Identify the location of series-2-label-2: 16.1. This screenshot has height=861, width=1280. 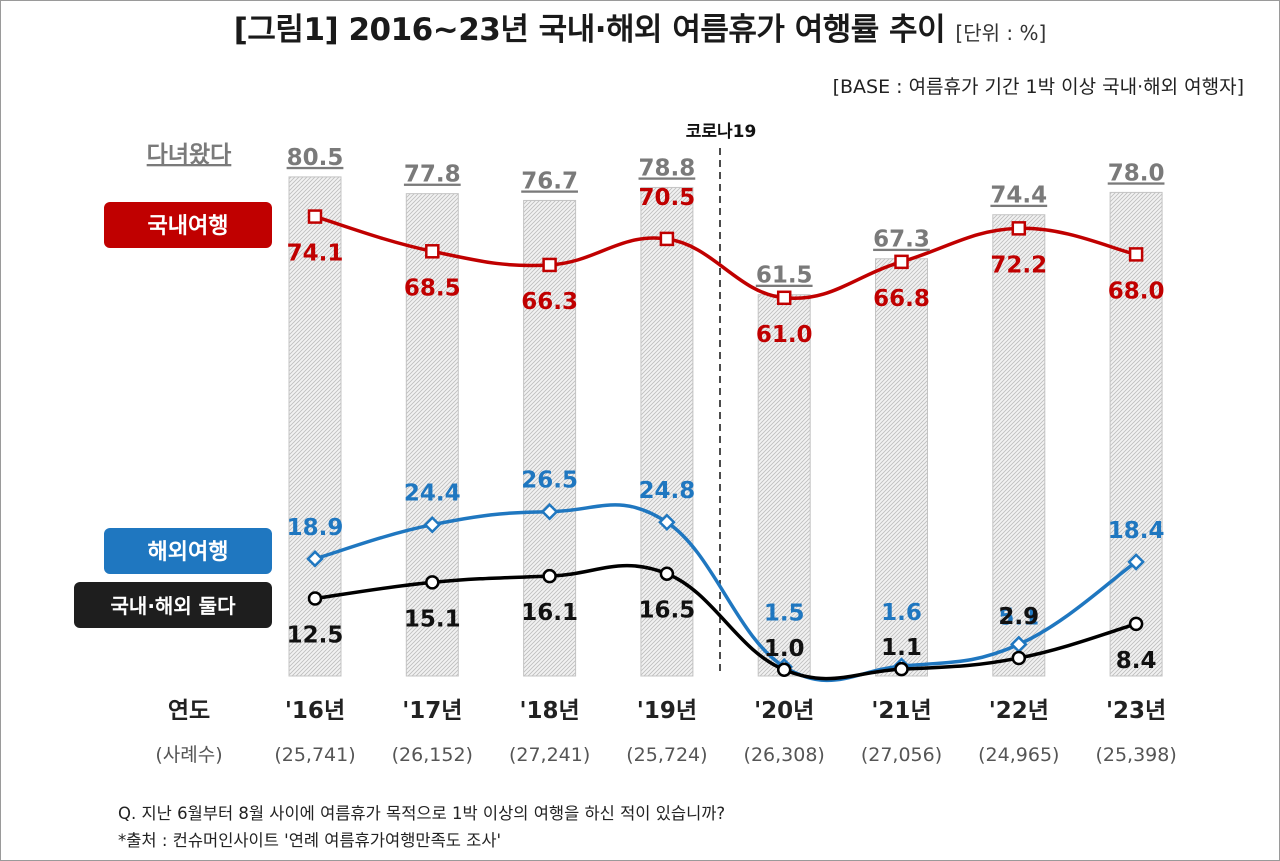
(549, 613).